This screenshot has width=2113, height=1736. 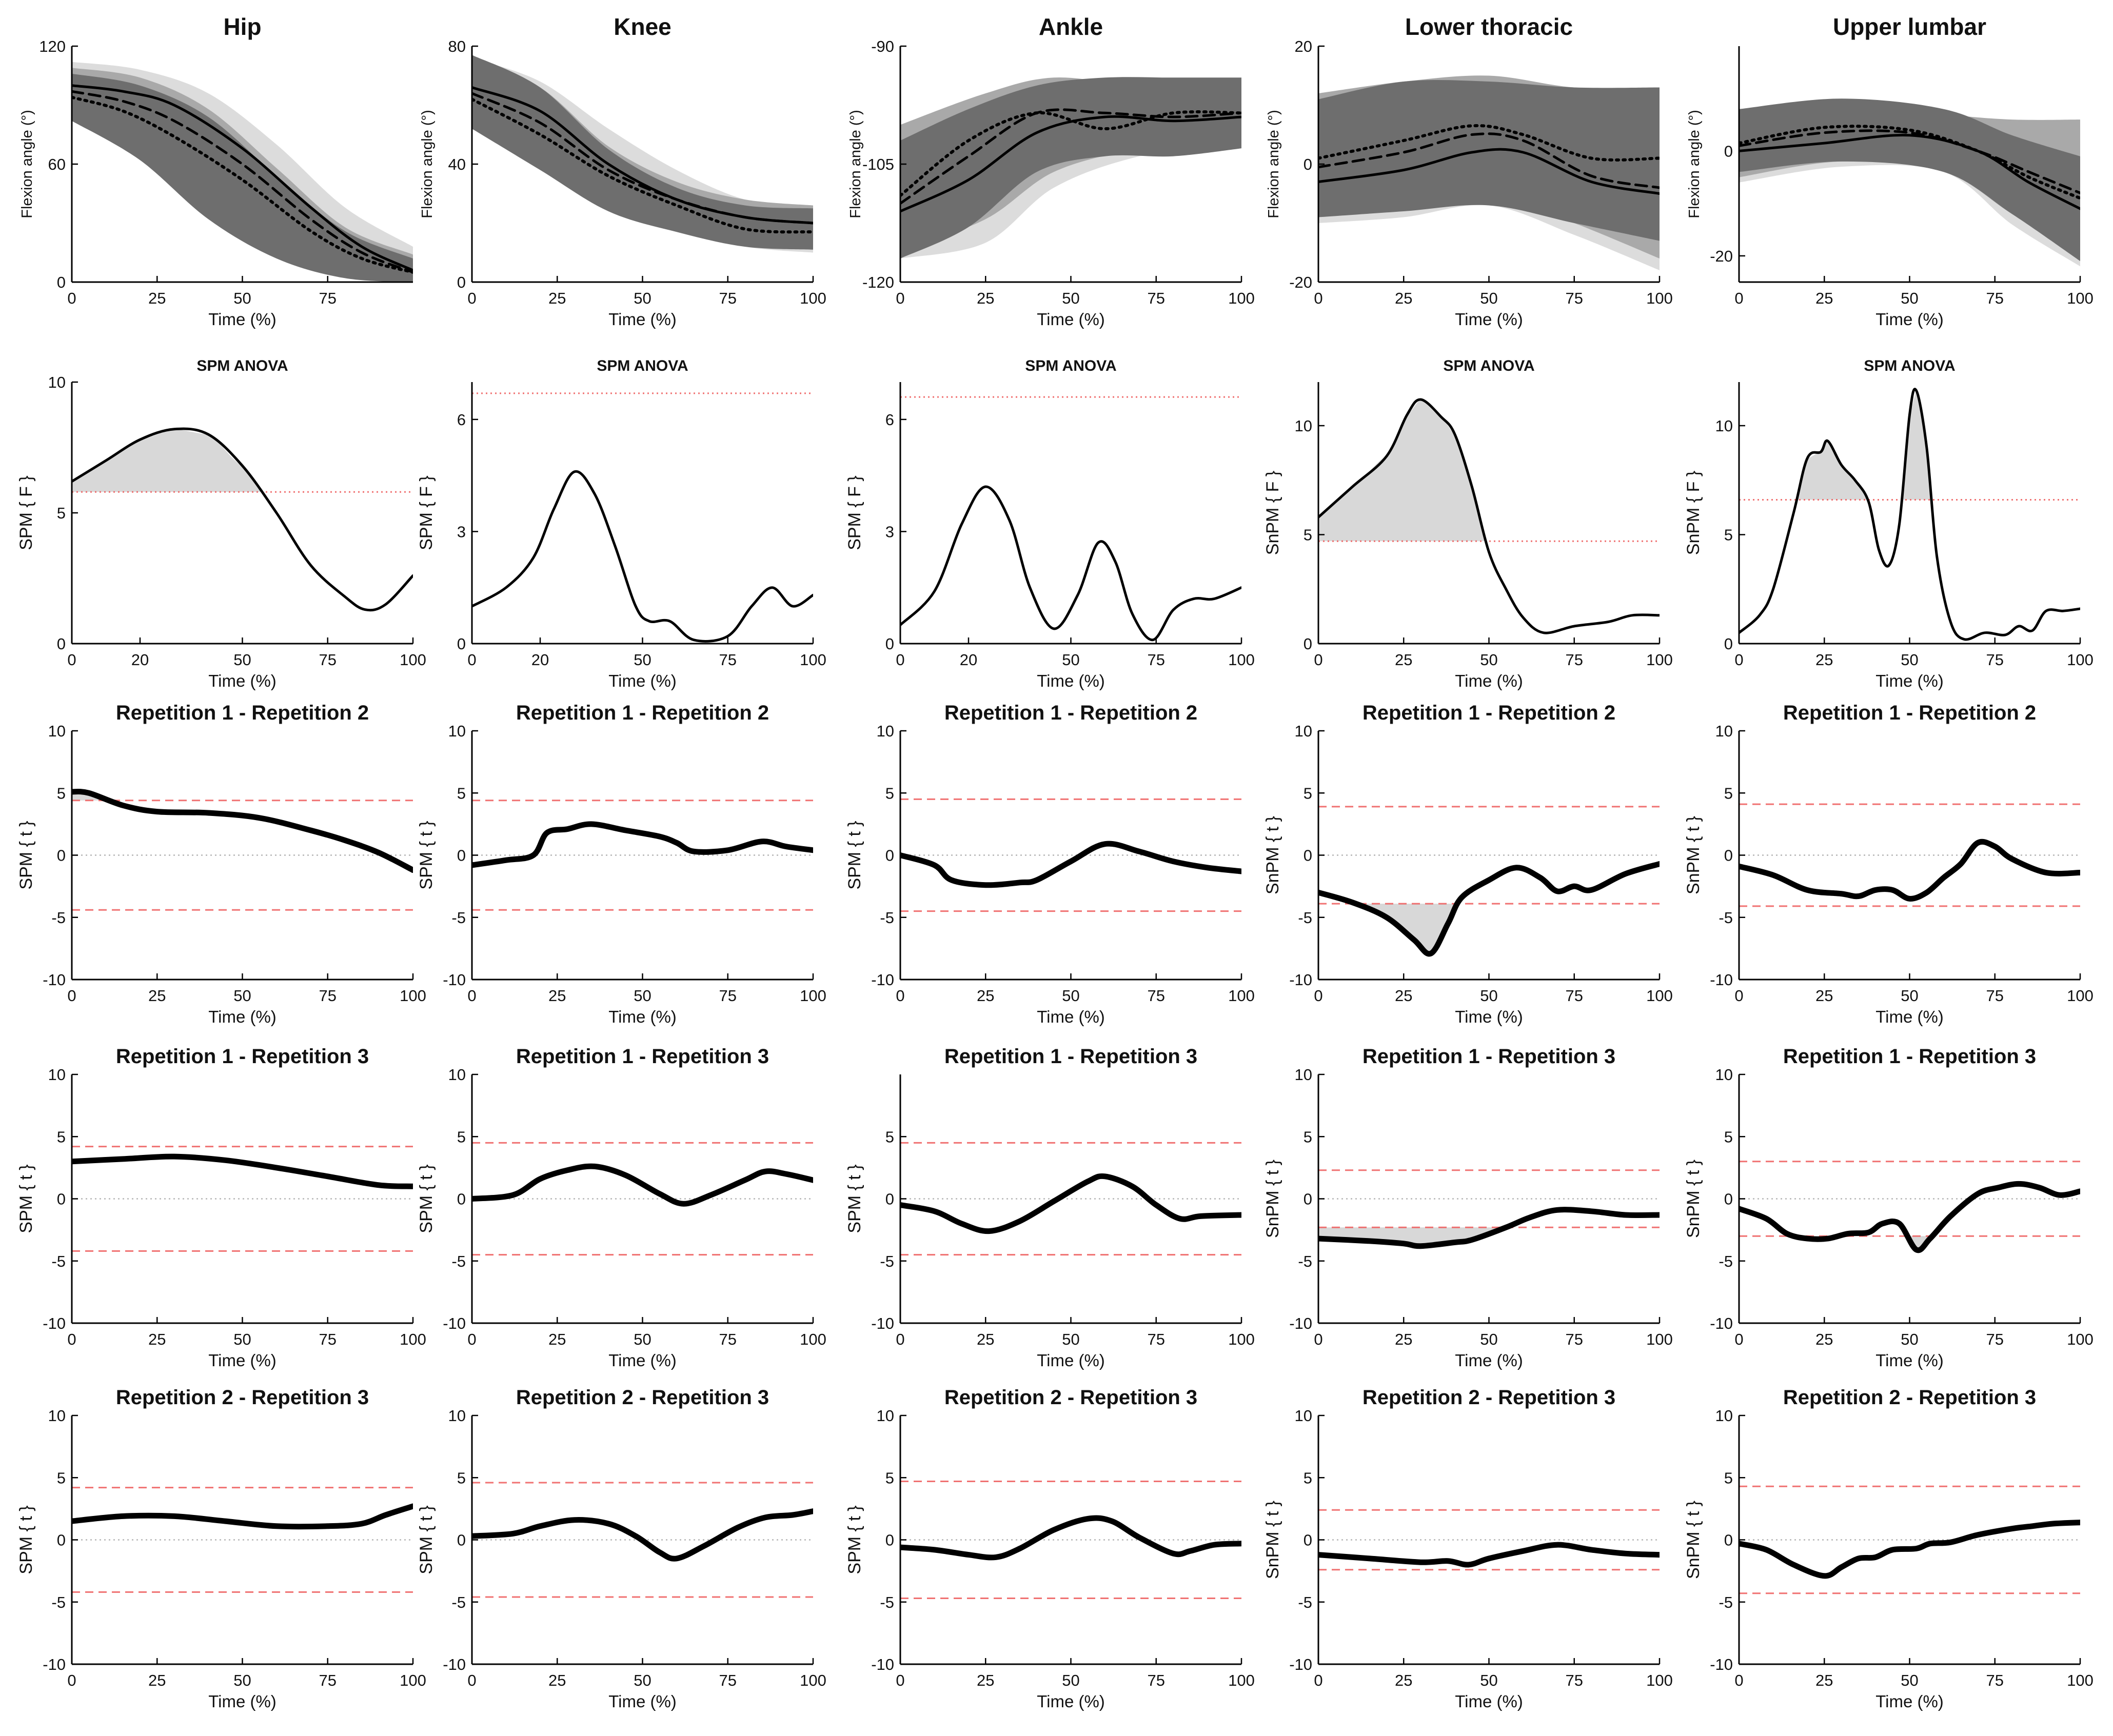 I want to click on y-tick-label: -105, so click(x=878, y=164).